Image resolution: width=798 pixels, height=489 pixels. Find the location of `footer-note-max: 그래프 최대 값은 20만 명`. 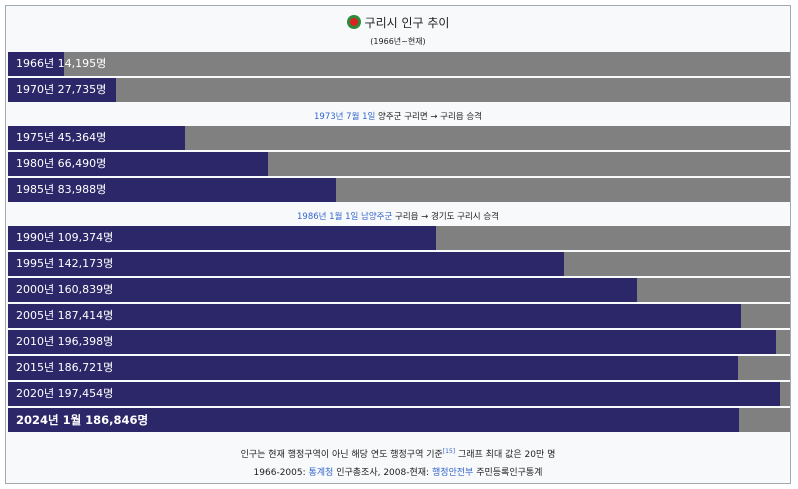

footer-note-max: 그래프 최대 값은 20만 명 is located at coordinates (505, 455).